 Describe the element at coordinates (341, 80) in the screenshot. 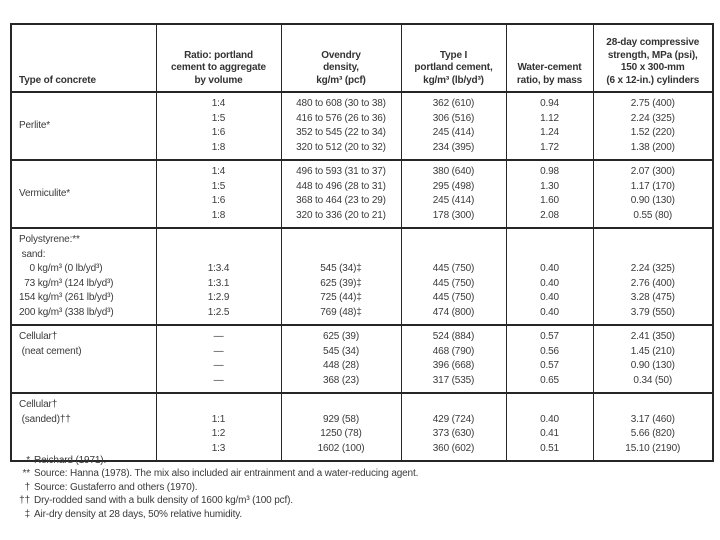

I see `header-line: kg/m³ (pcf)` at that location.